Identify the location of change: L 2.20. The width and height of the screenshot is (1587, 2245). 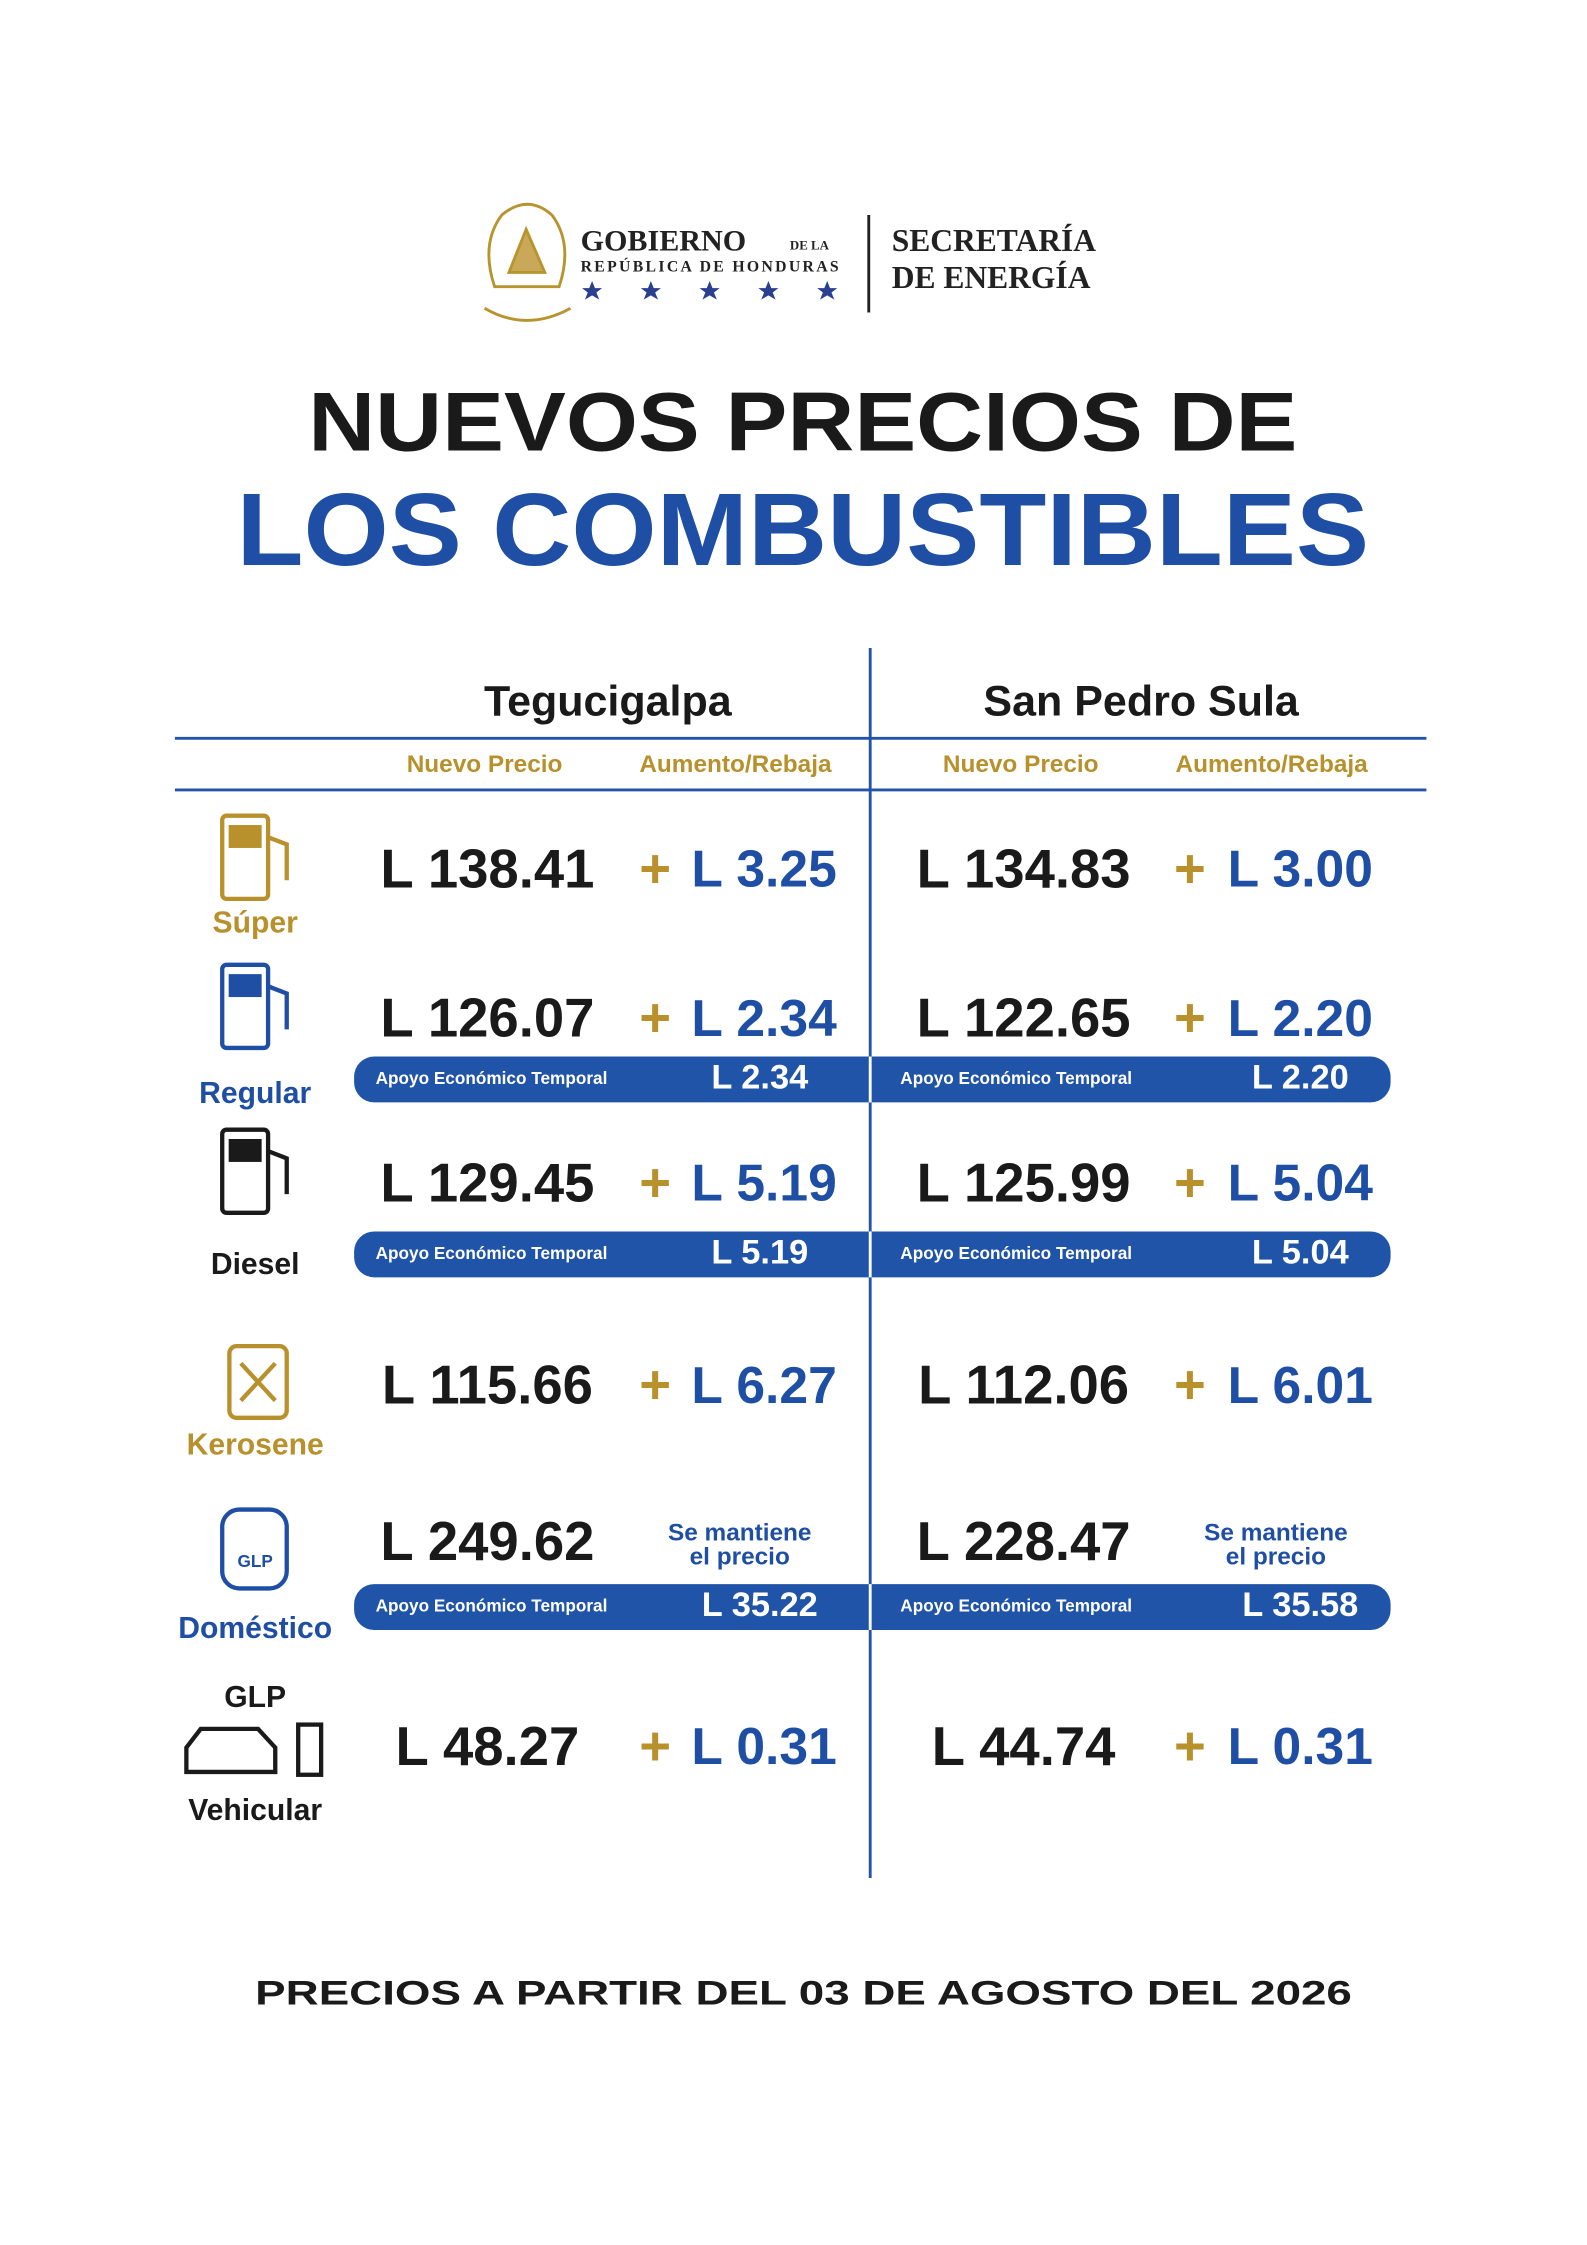
(1300, 1018).